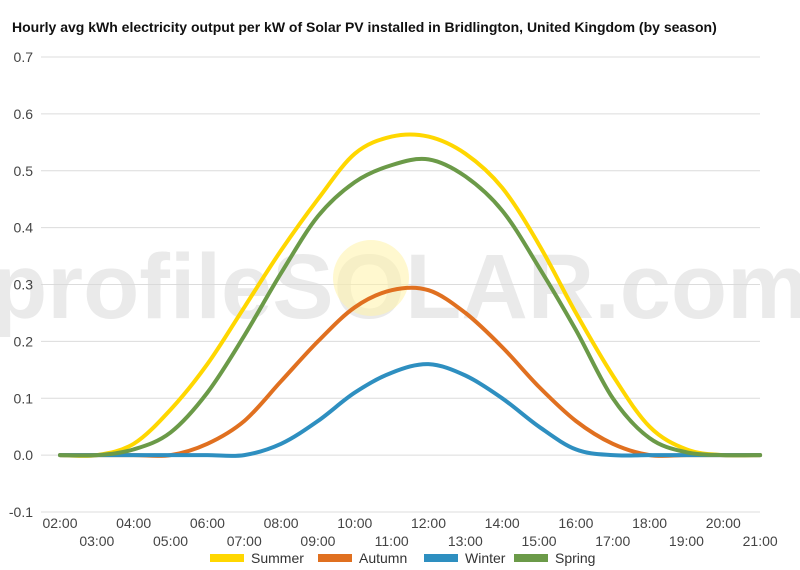 The image size is (800, 570). I want to click on x-tick-label: 20:00, so click(723, 523).